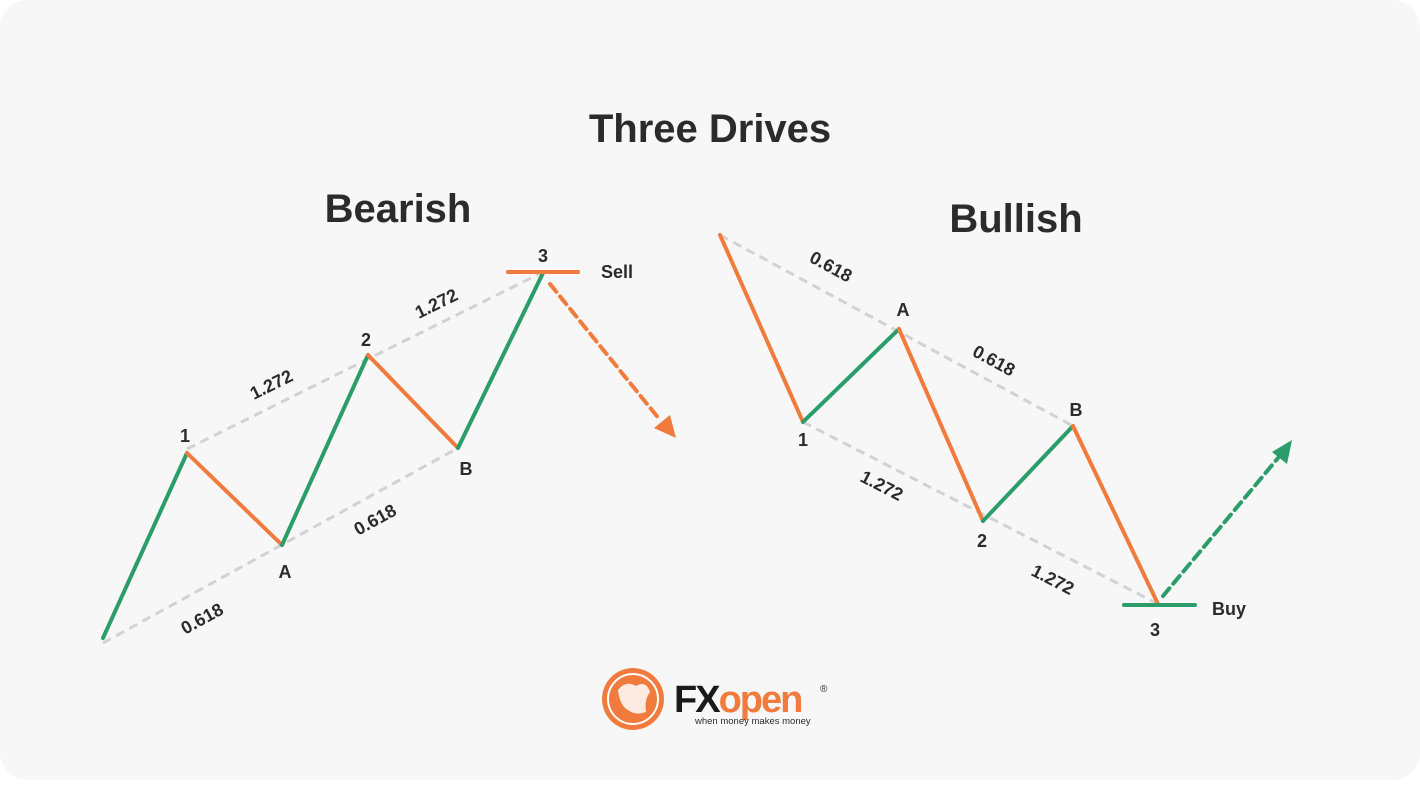  I want to click on panel-title: Bullish, so click(1015, 219).